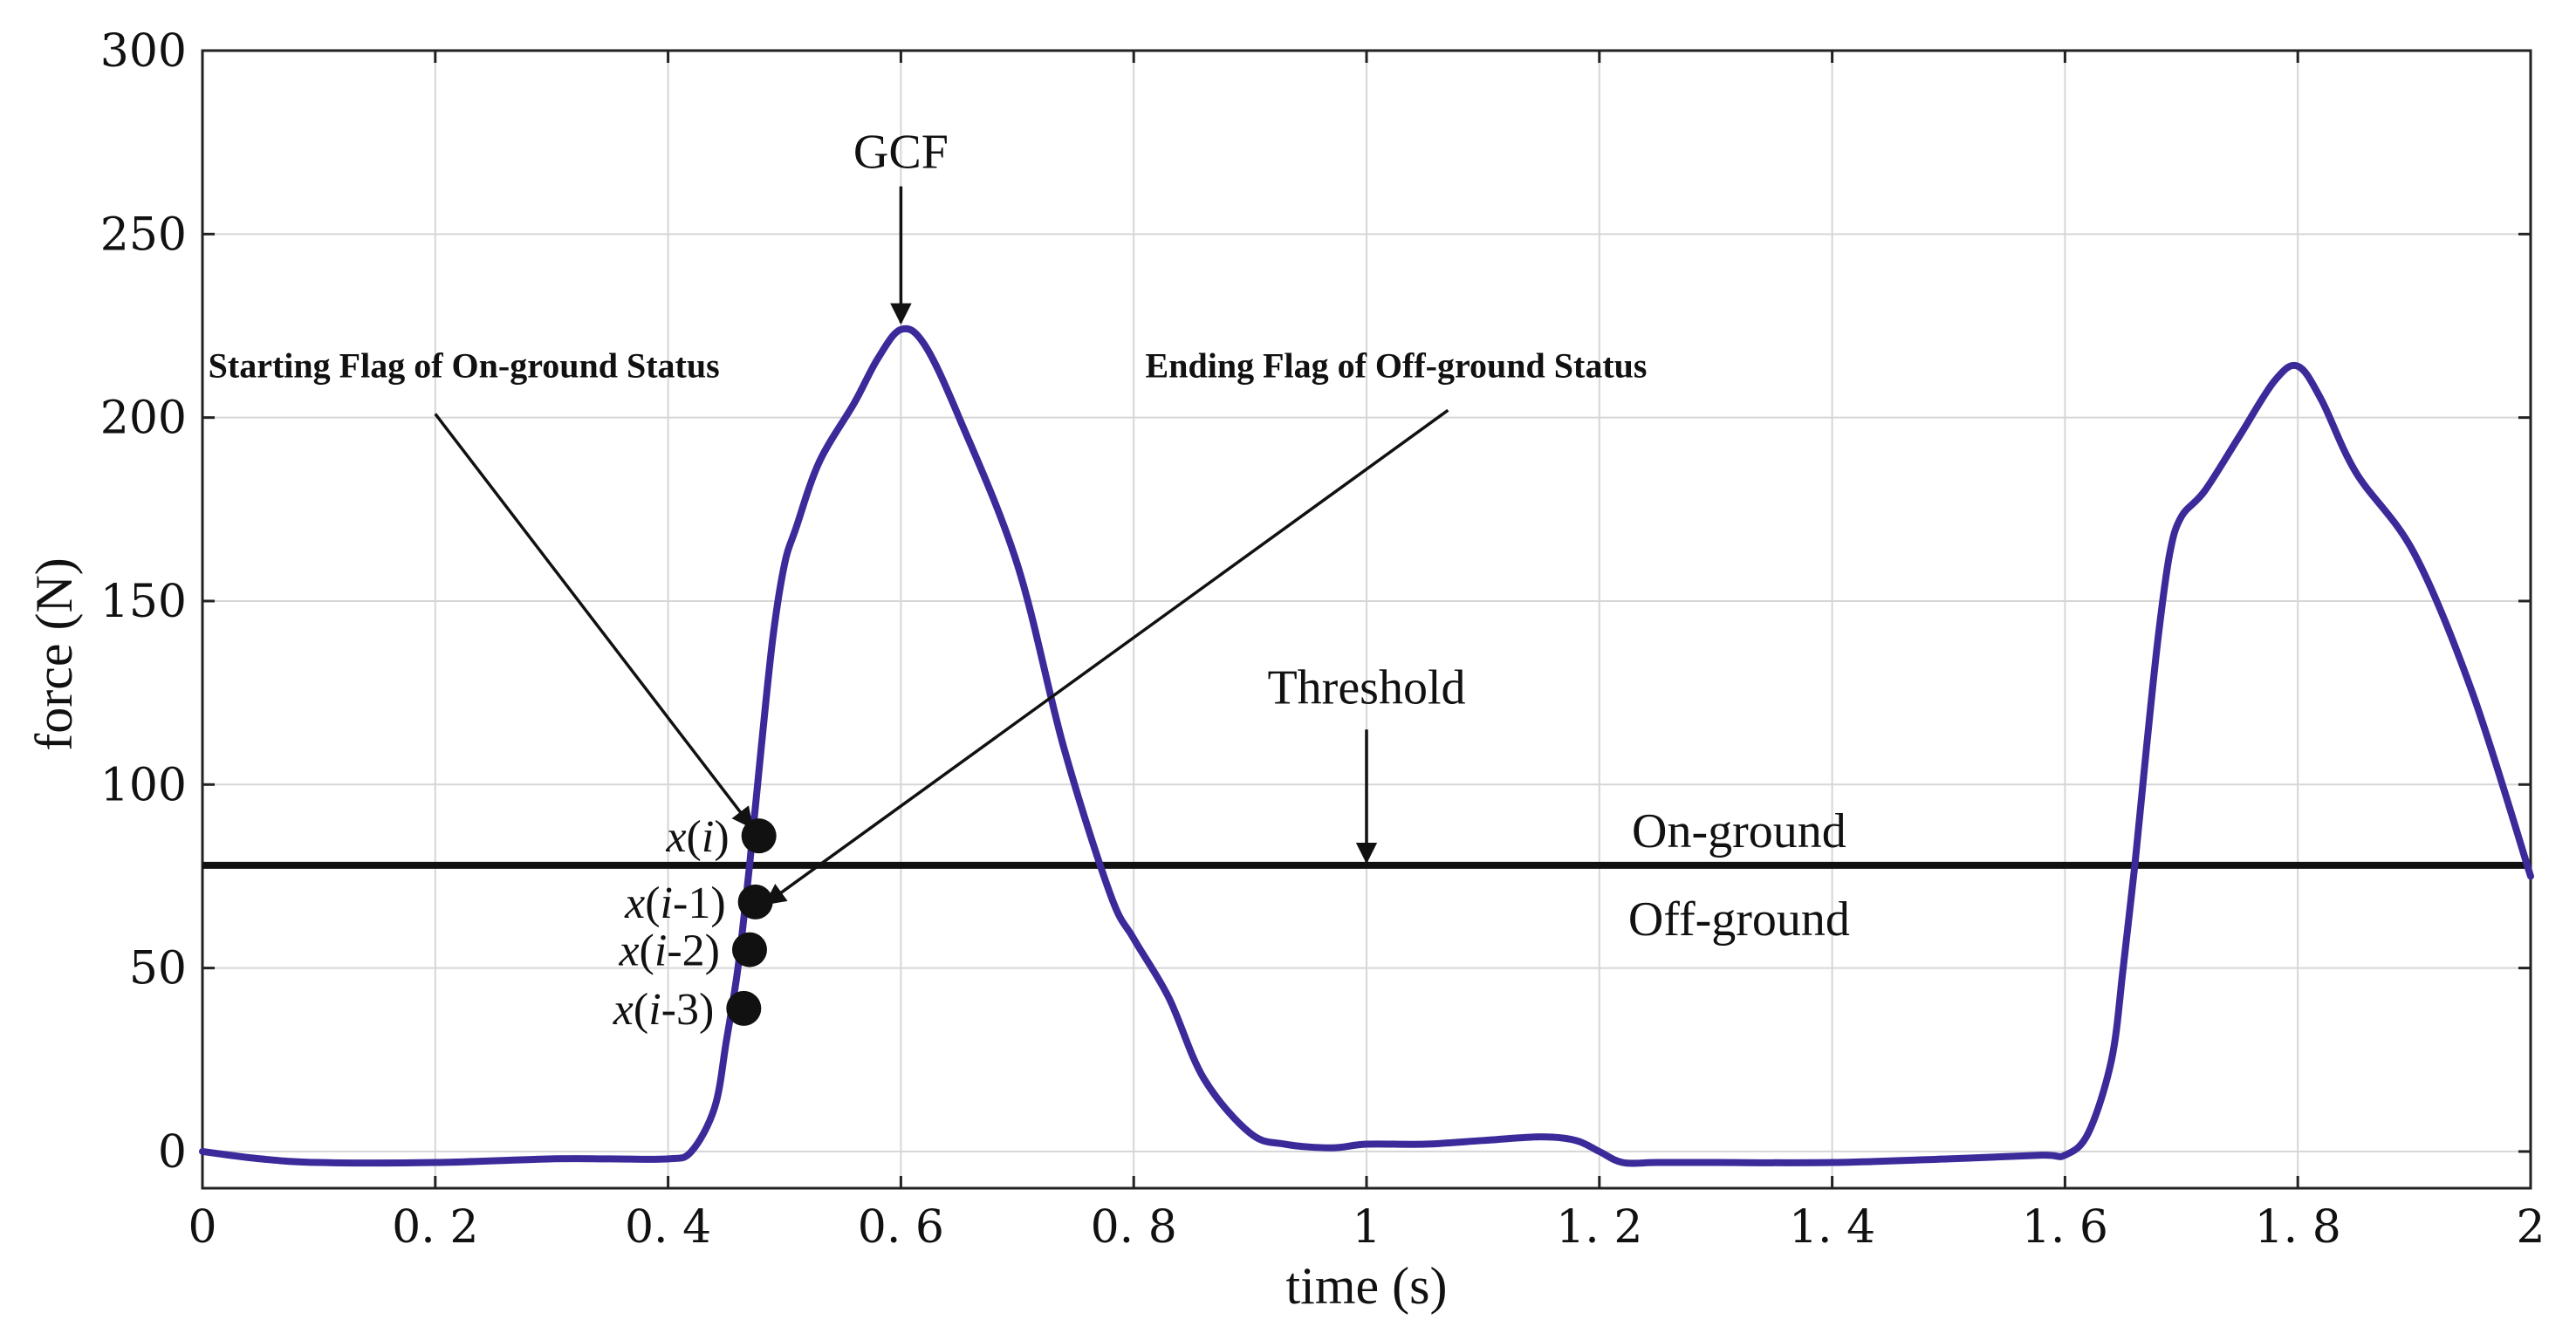 This screenshot has height=1340, width=2576. I want to click on y-tick-label: 150, so click(143, 602).